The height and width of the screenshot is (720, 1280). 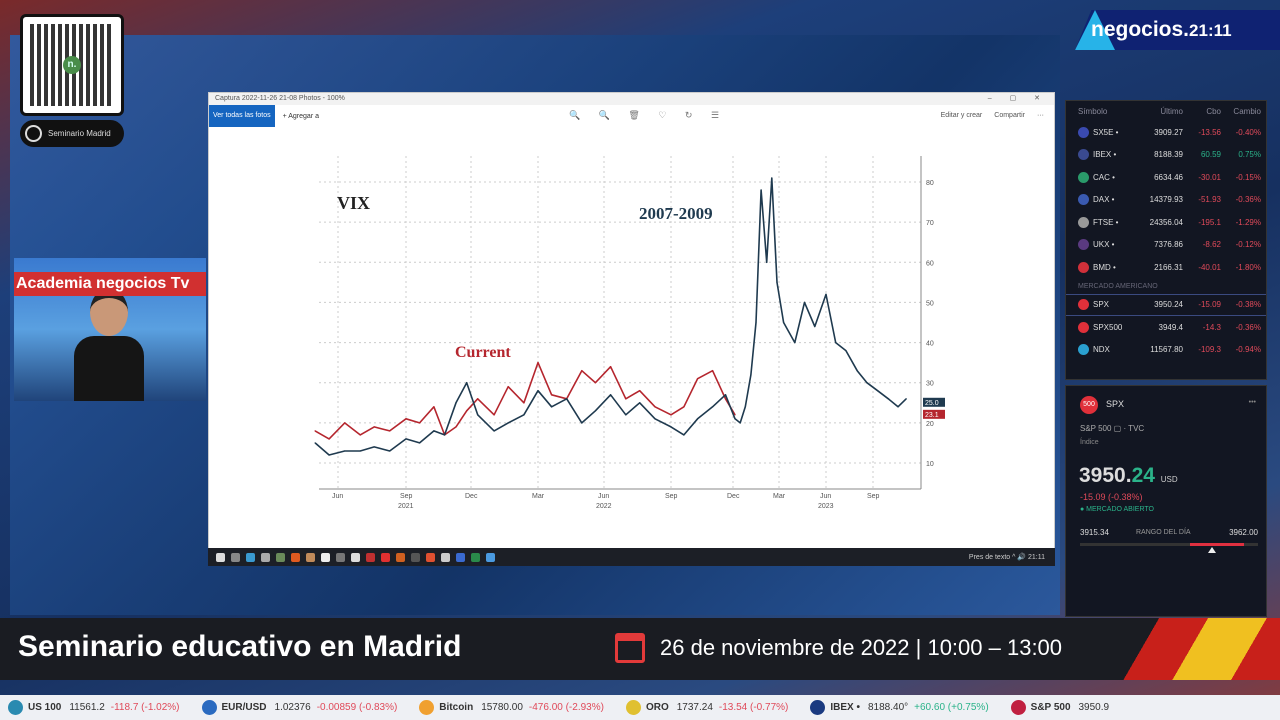 What do you see at coordinates (1104, 177) in the screenshot?
I see `symbol: CAC •` at bounding box center [1104, 177].